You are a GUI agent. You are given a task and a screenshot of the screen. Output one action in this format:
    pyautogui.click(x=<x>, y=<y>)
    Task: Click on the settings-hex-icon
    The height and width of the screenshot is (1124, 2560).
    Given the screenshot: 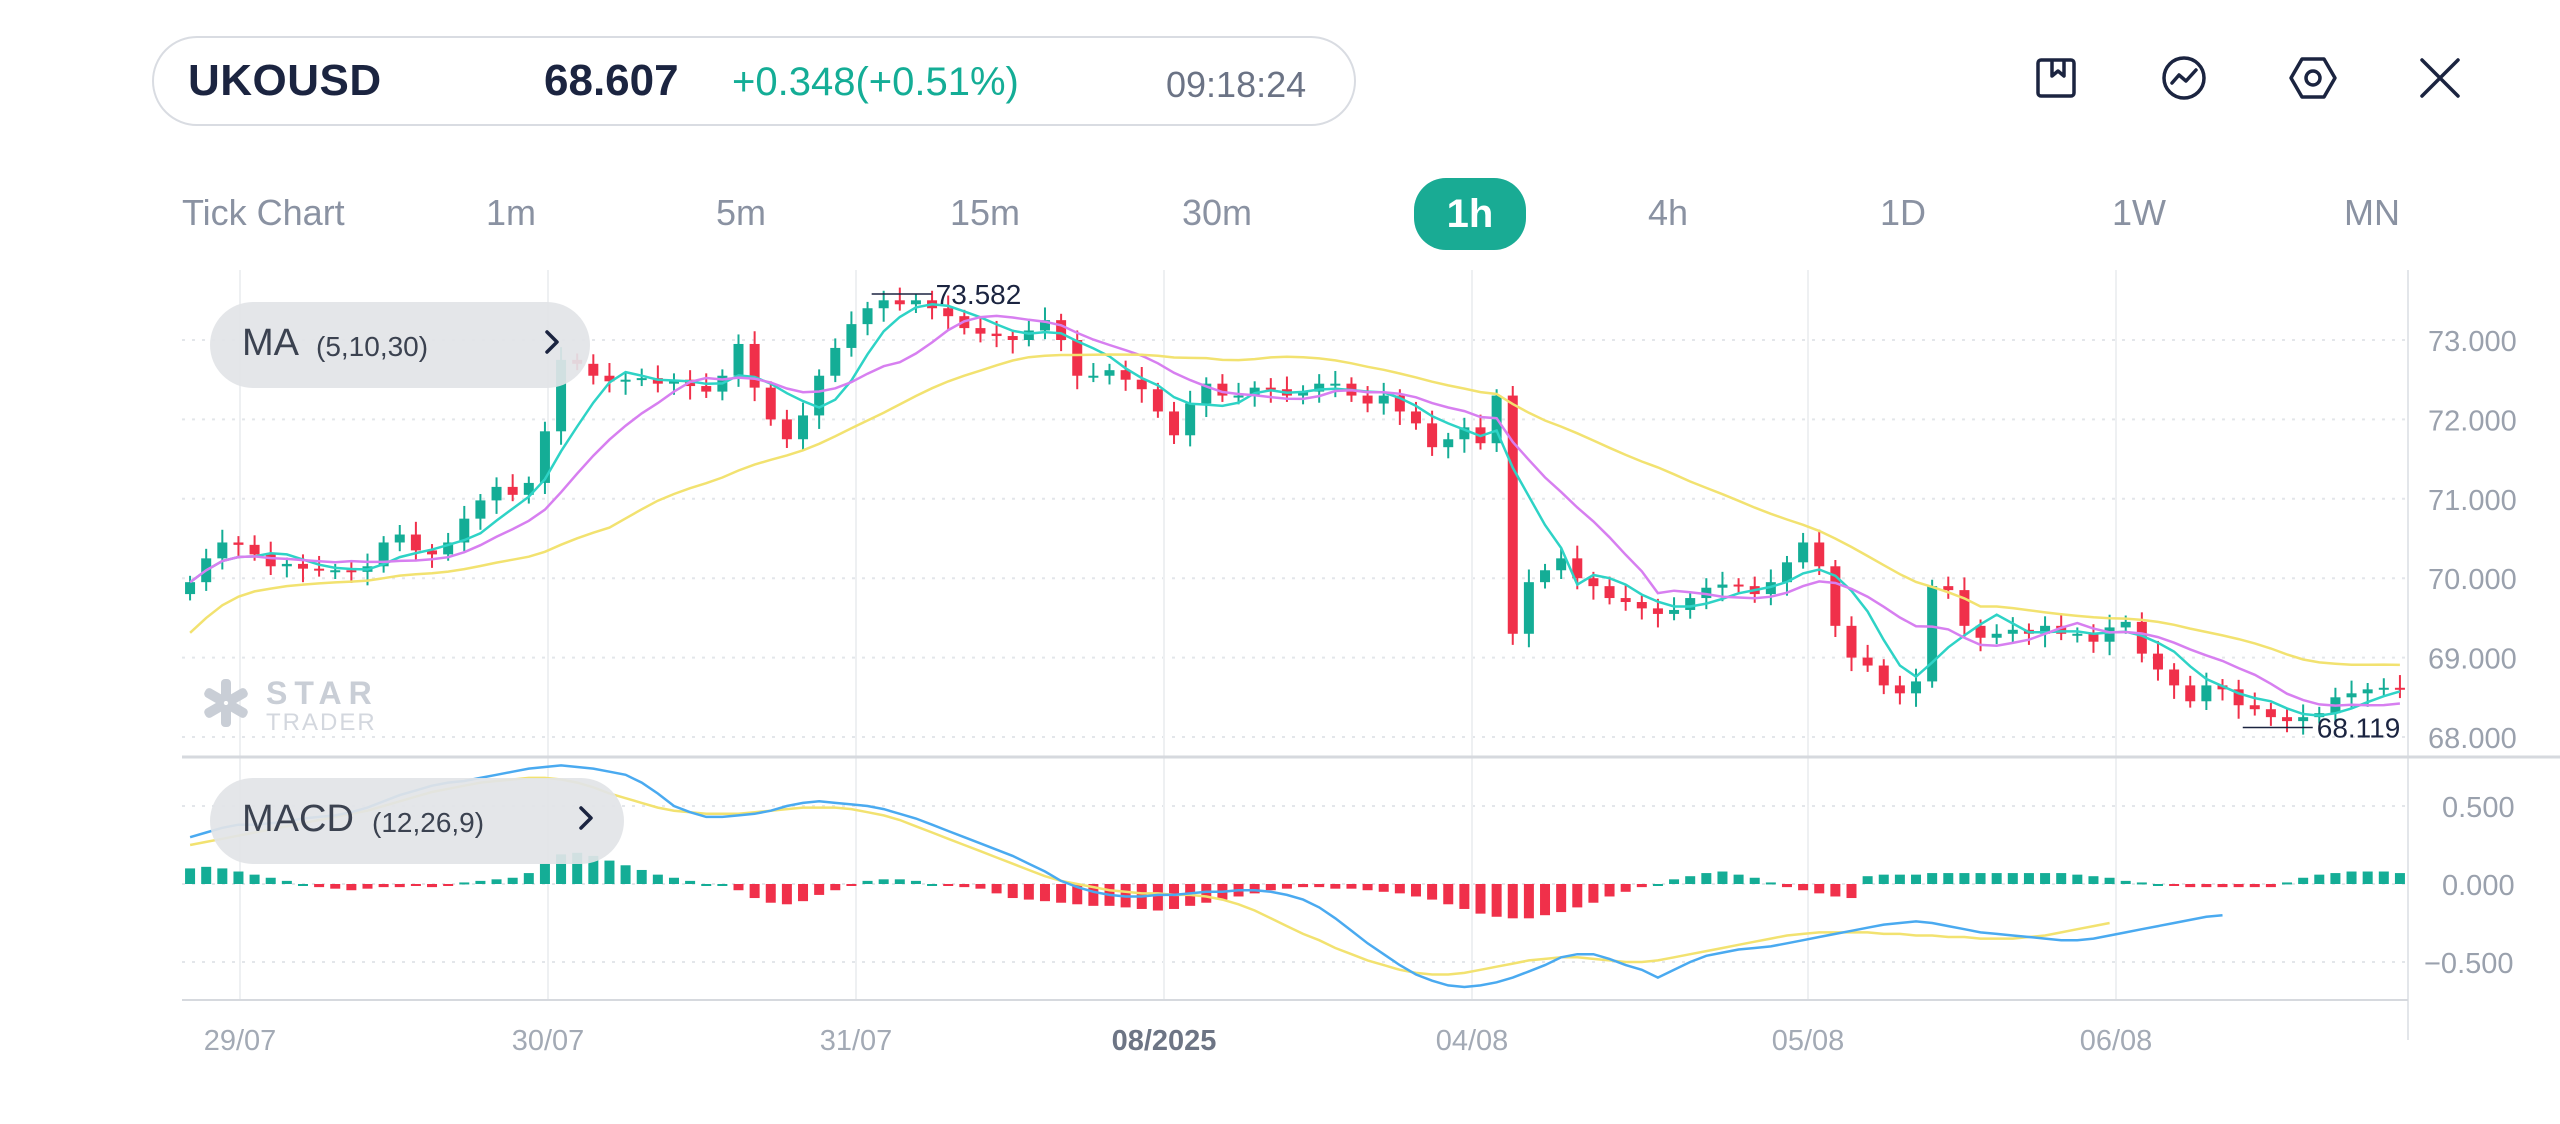 What is the action you would take?
    pyautogui.click(x=2313, y=78)
    